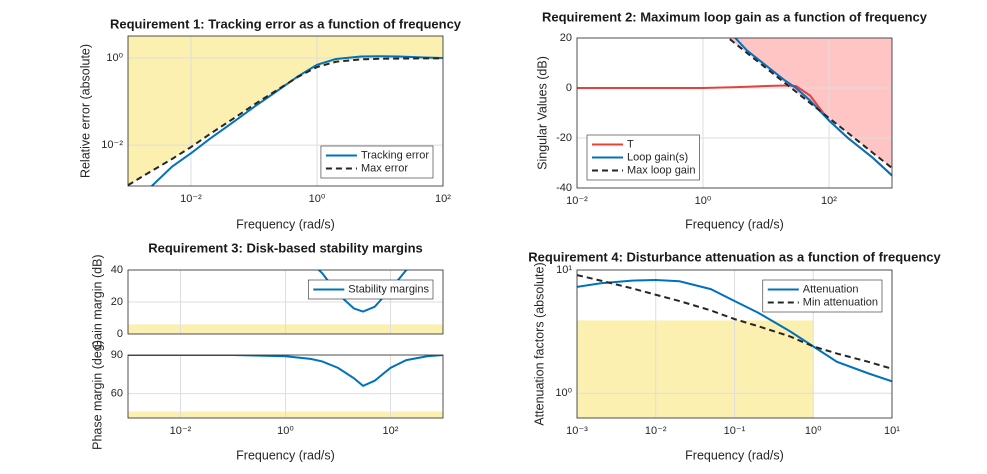 Image resolution: width=987 pixels, height=474 pixels. Describe the element at coordinates (97, 301) in the screenshot. I see `y-axis-label: Gain margin (dB)` at that location.